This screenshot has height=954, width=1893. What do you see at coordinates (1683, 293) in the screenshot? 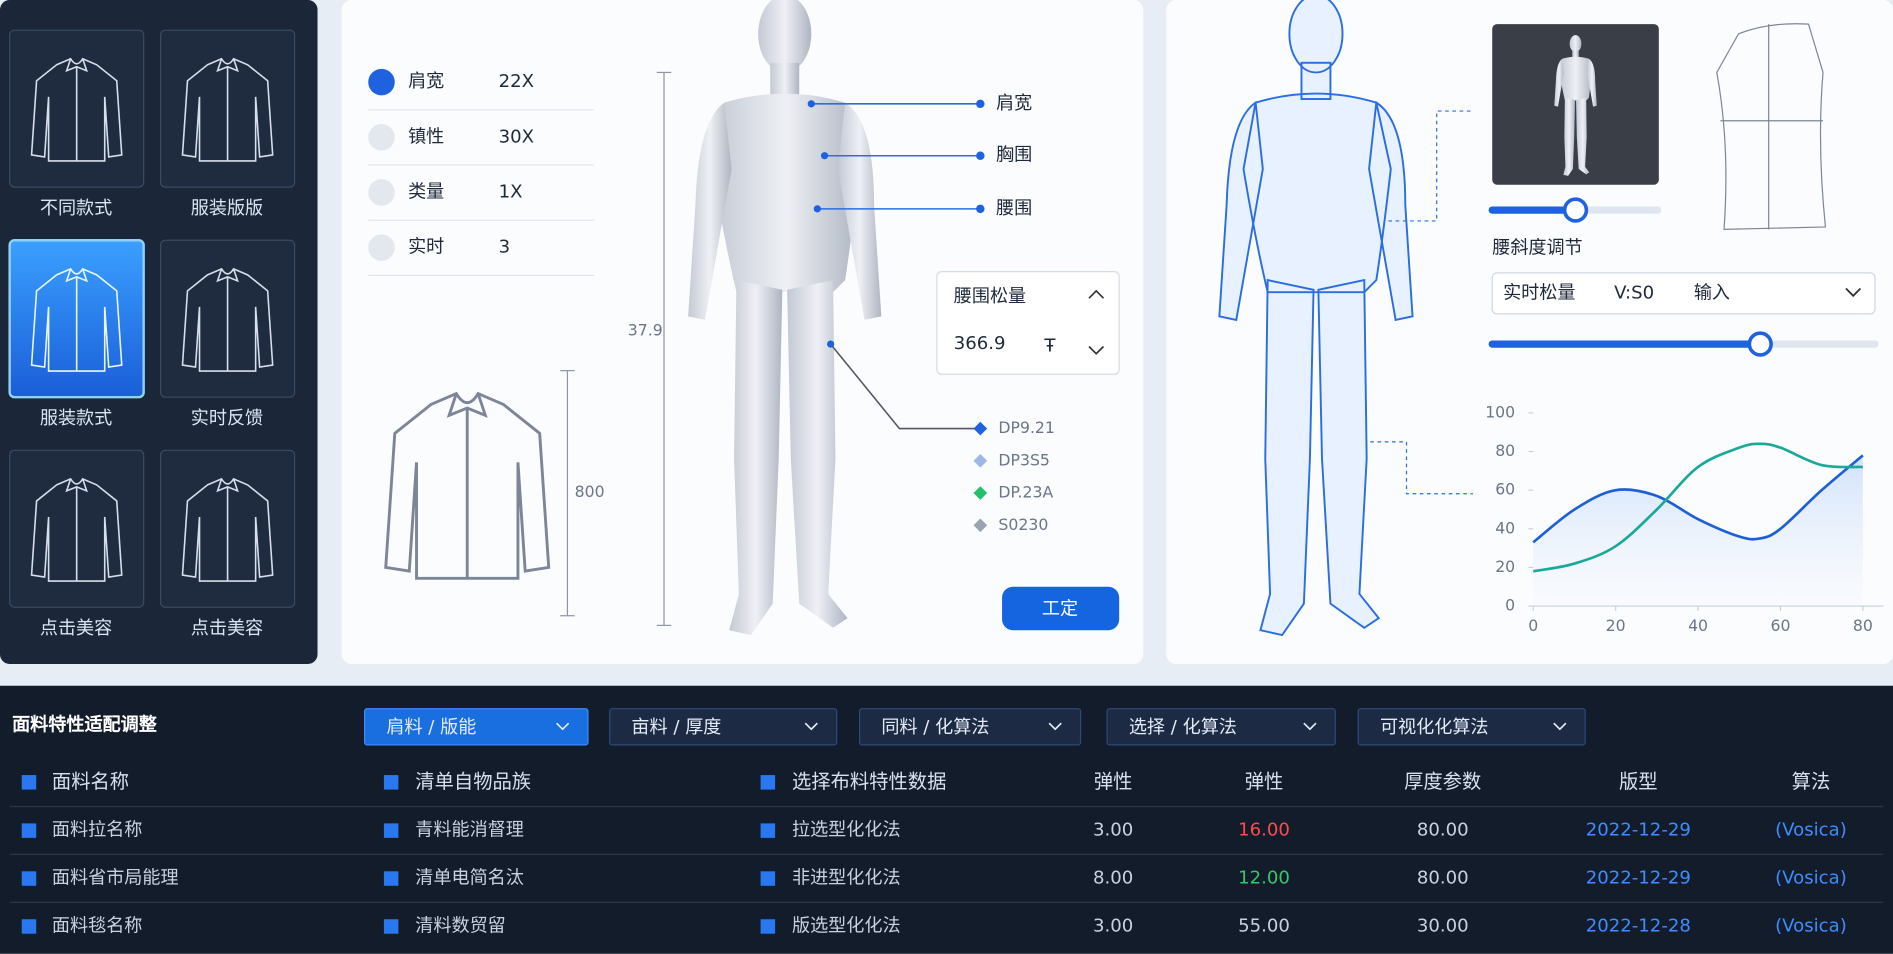
I see `select-box` at bounding box center [1683, 293].